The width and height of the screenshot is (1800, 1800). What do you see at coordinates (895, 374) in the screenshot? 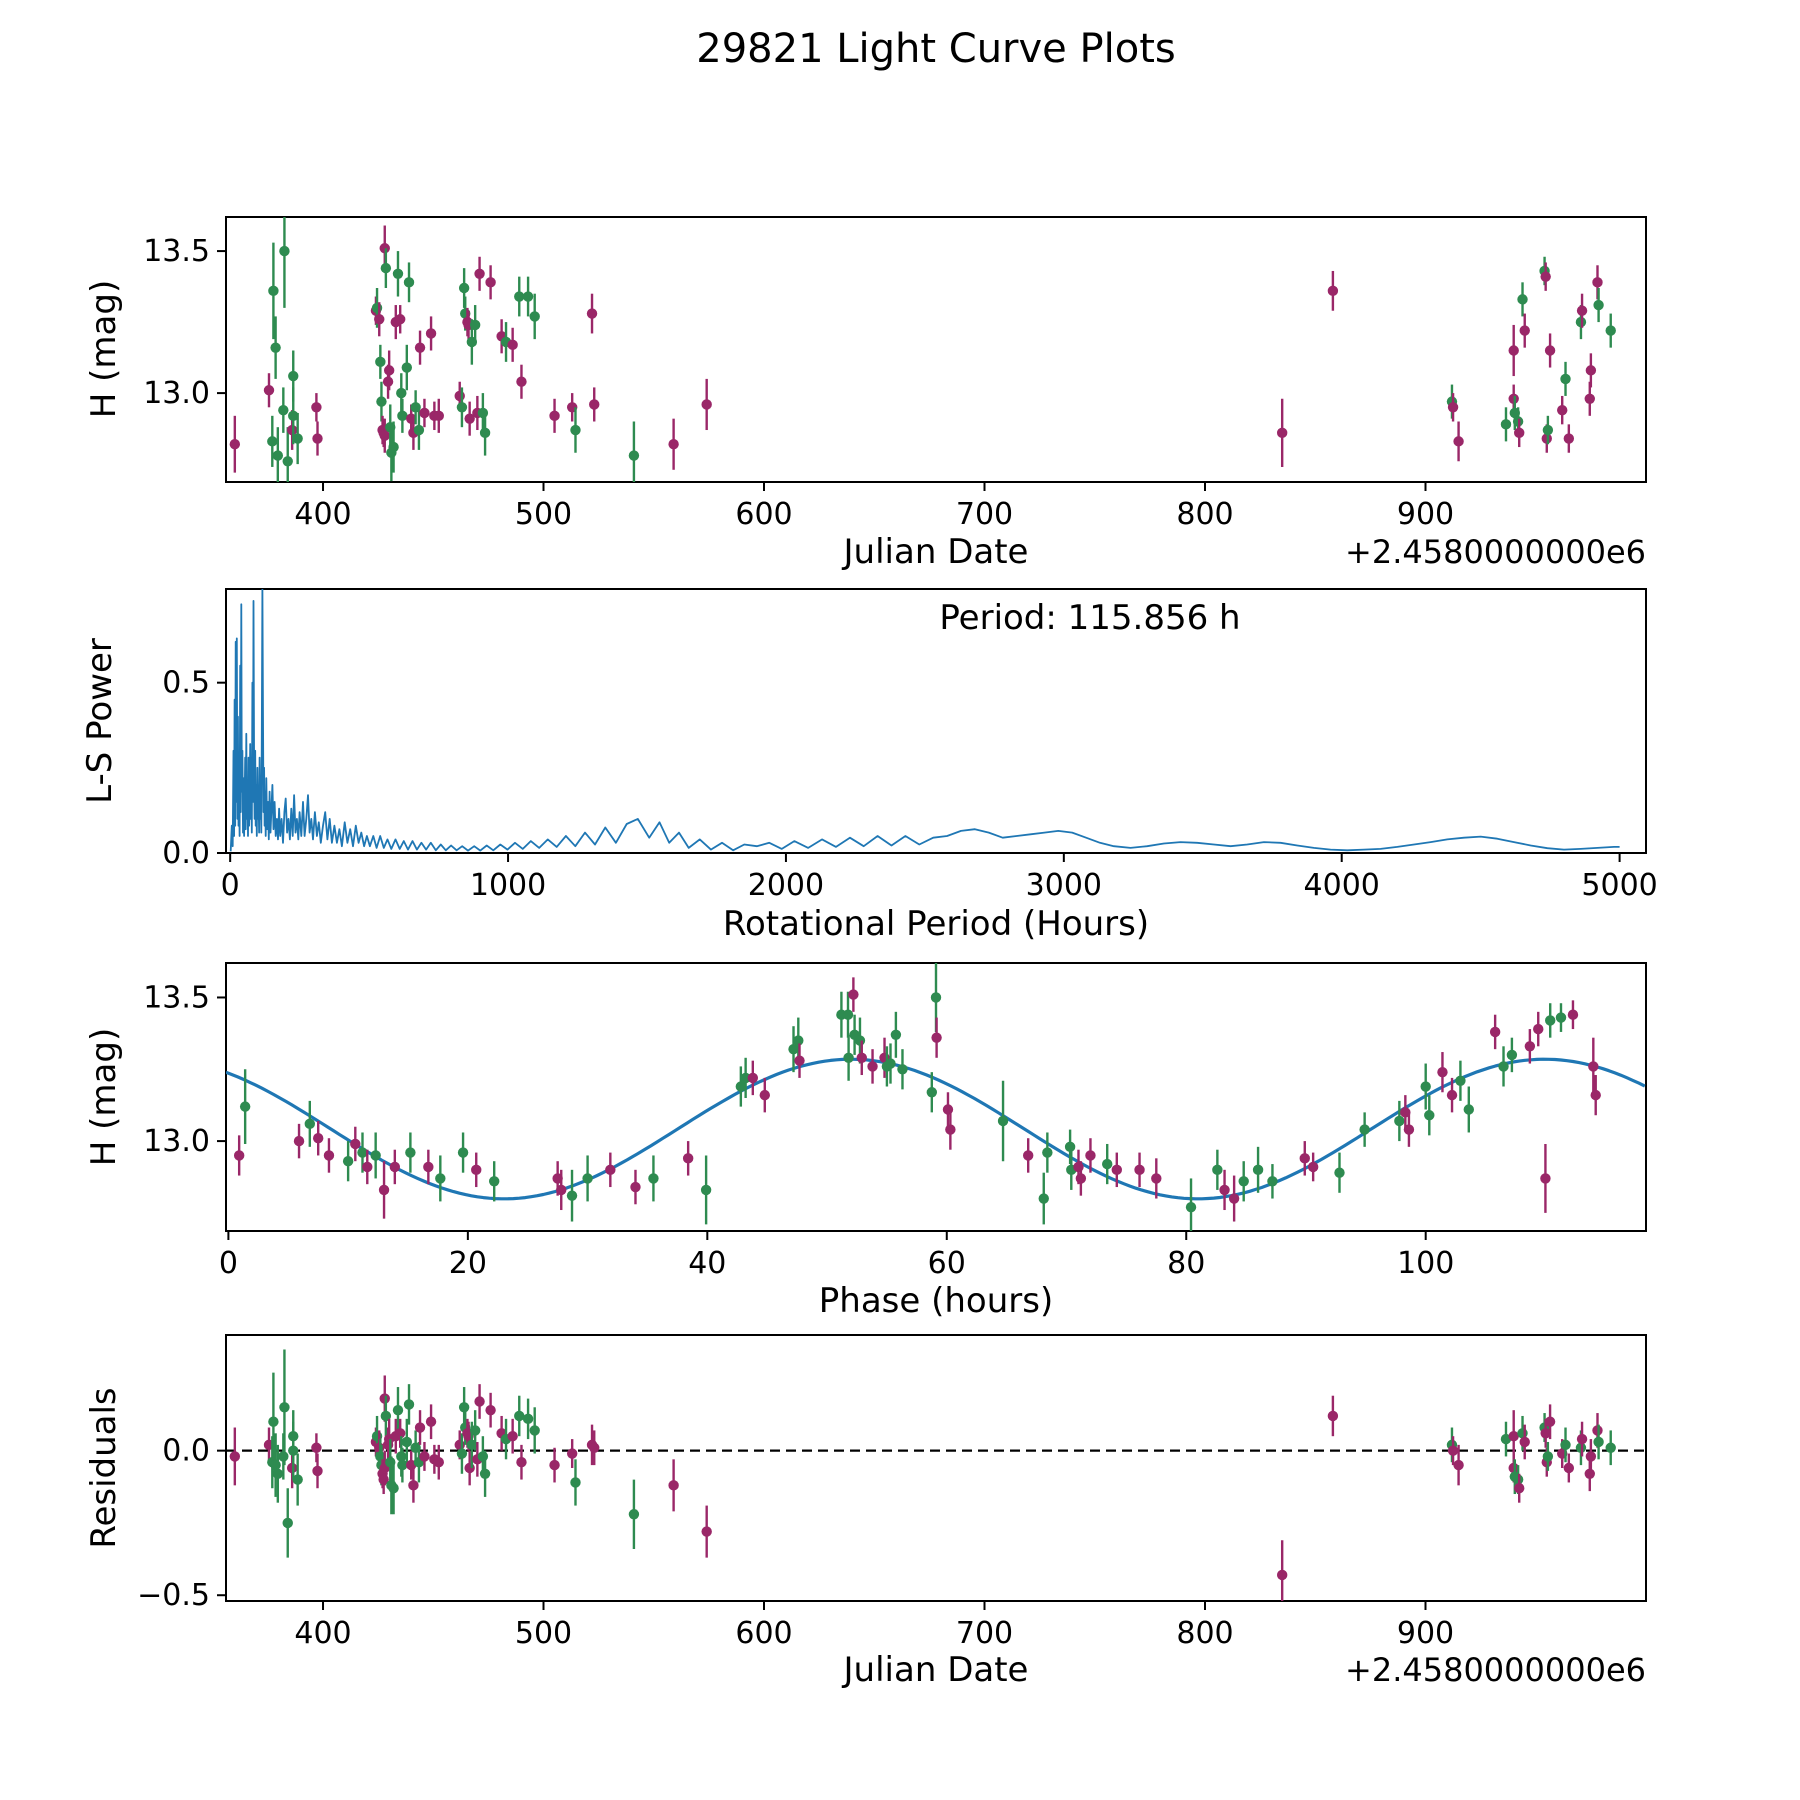
I see `panel1-axes: 400 500 600 700 800 900 13.0 13.5` at bounding box center [895, 374].